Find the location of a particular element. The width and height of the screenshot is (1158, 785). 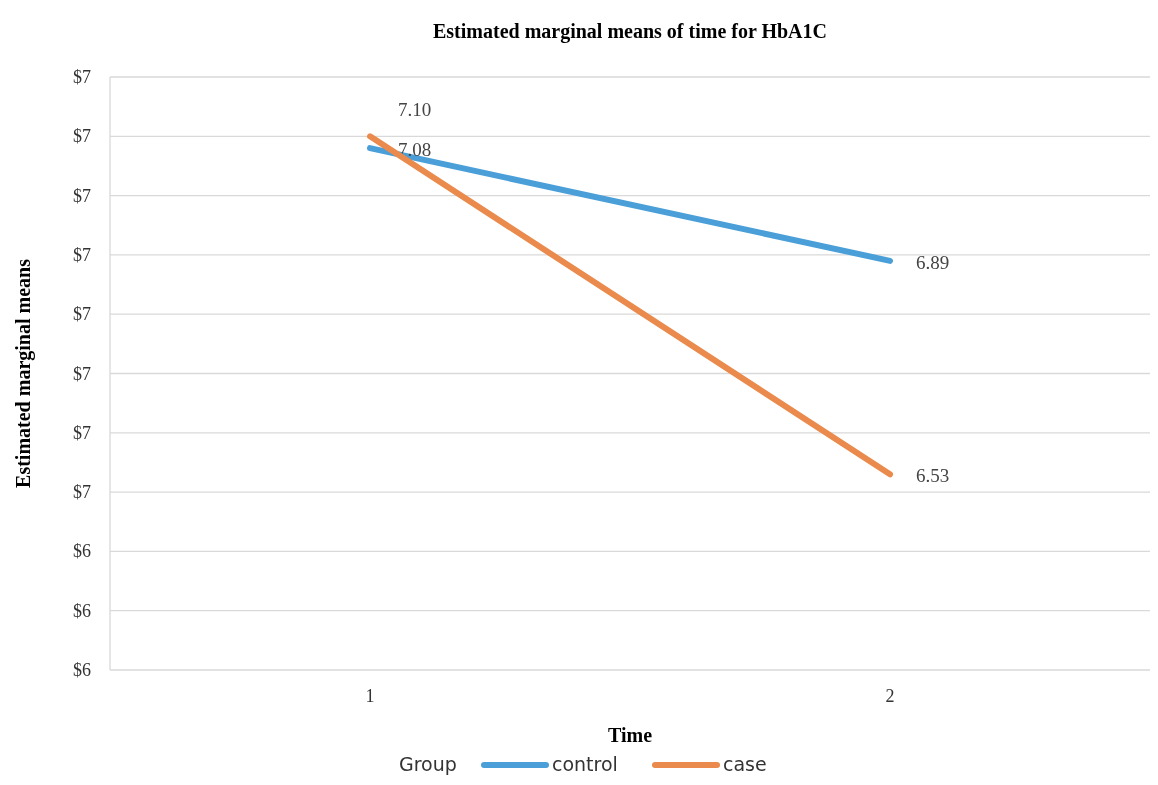

x-axis-title: Time is located at coordinates (630, 735).